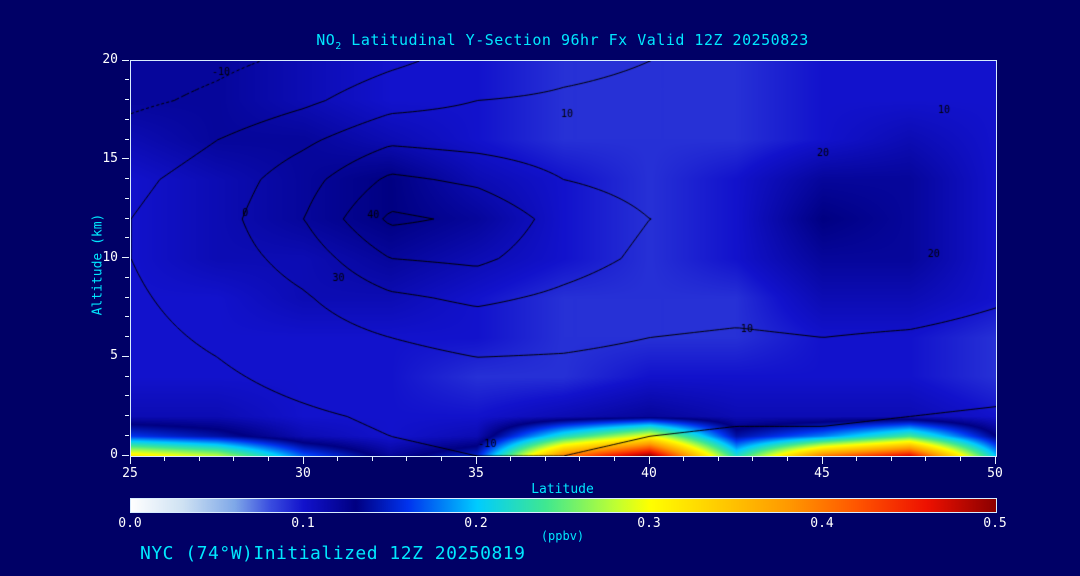  Describe the element at coordinates (822, 523) in the screenshot. I see `colorbar-tick-label: 0.4` at that location.